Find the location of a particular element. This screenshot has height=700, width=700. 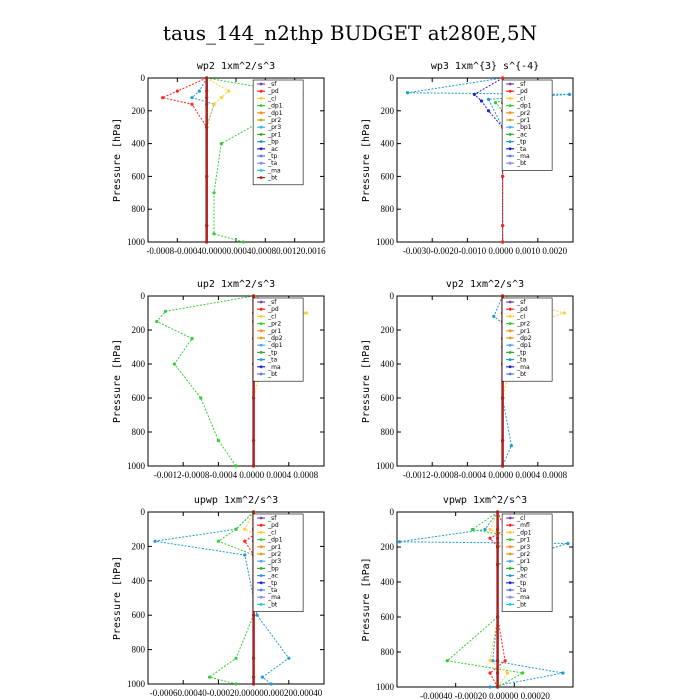

legend-label: _dp2 is located at coordinates (275, 338).